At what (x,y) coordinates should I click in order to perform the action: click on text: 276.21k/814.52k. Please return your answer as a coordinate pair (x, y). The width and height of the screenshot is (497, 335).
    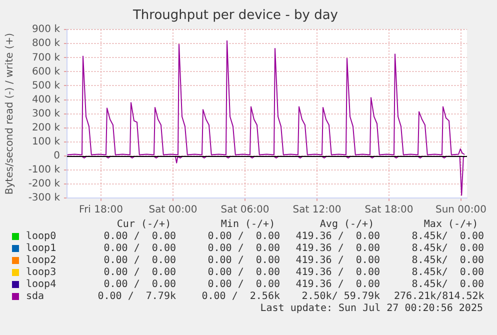
    Looking at the image, I should click on (439, 297).